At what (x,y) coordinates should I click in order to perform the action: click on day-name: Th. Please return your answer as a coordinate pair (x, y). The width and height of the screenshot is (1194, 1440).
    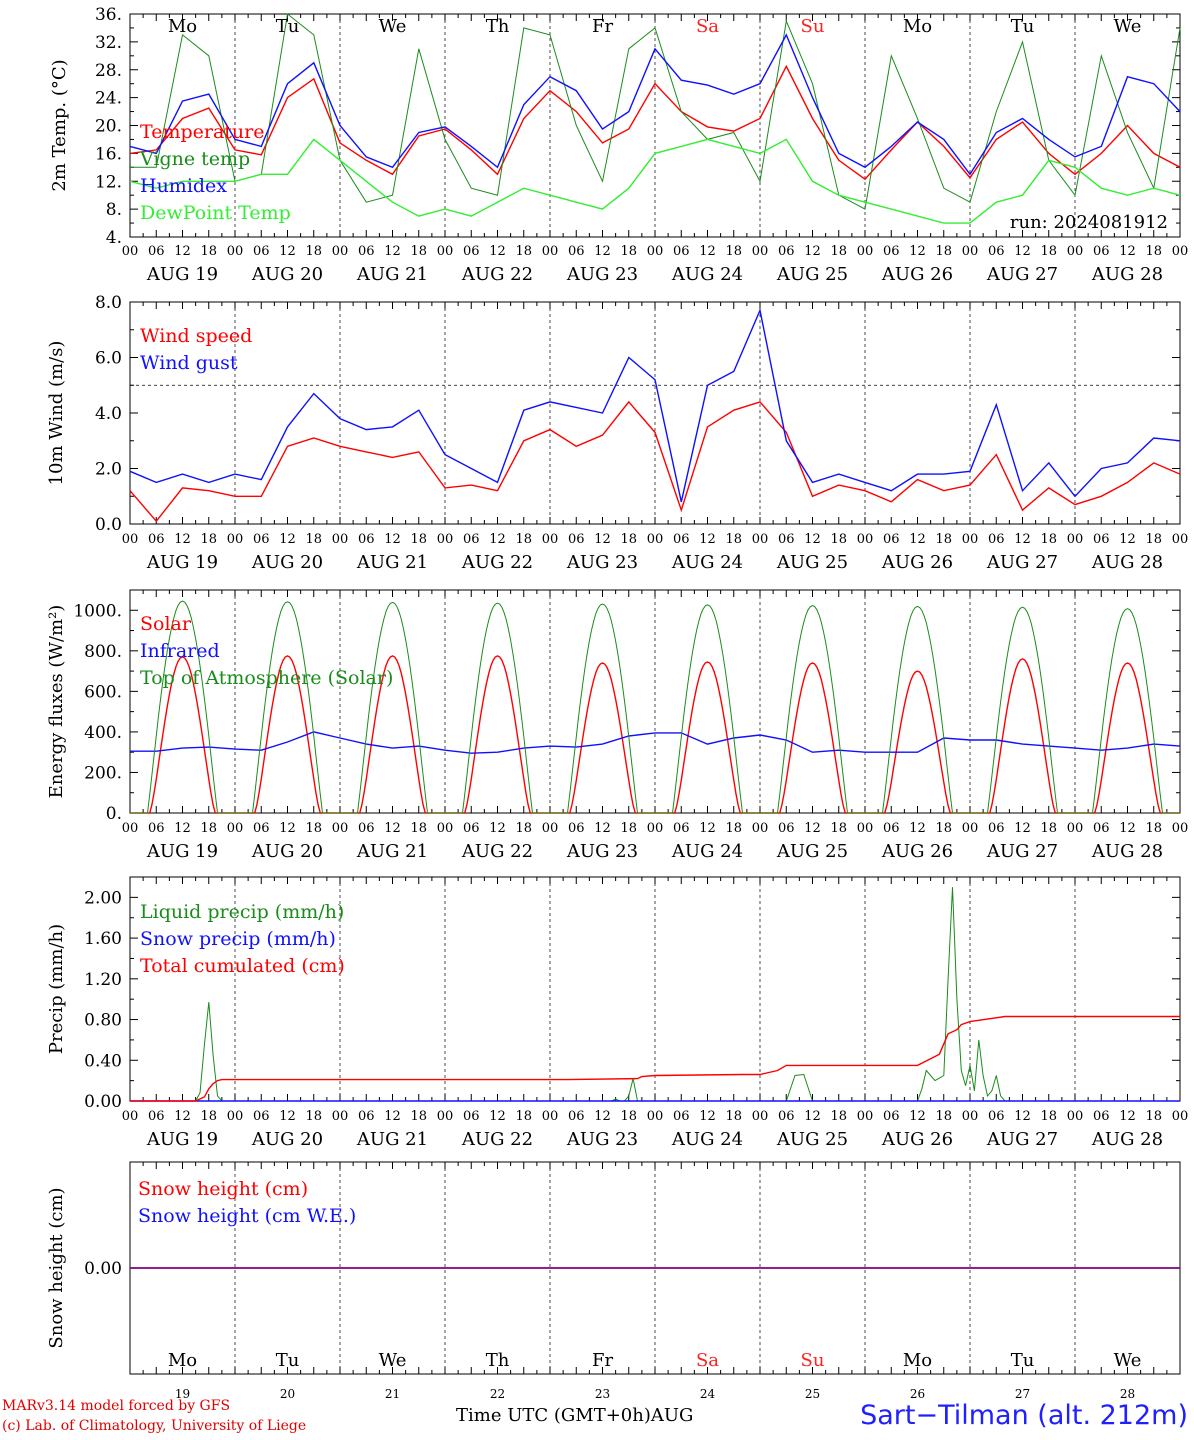
    Looking at the image, I should click on (498, 1360).